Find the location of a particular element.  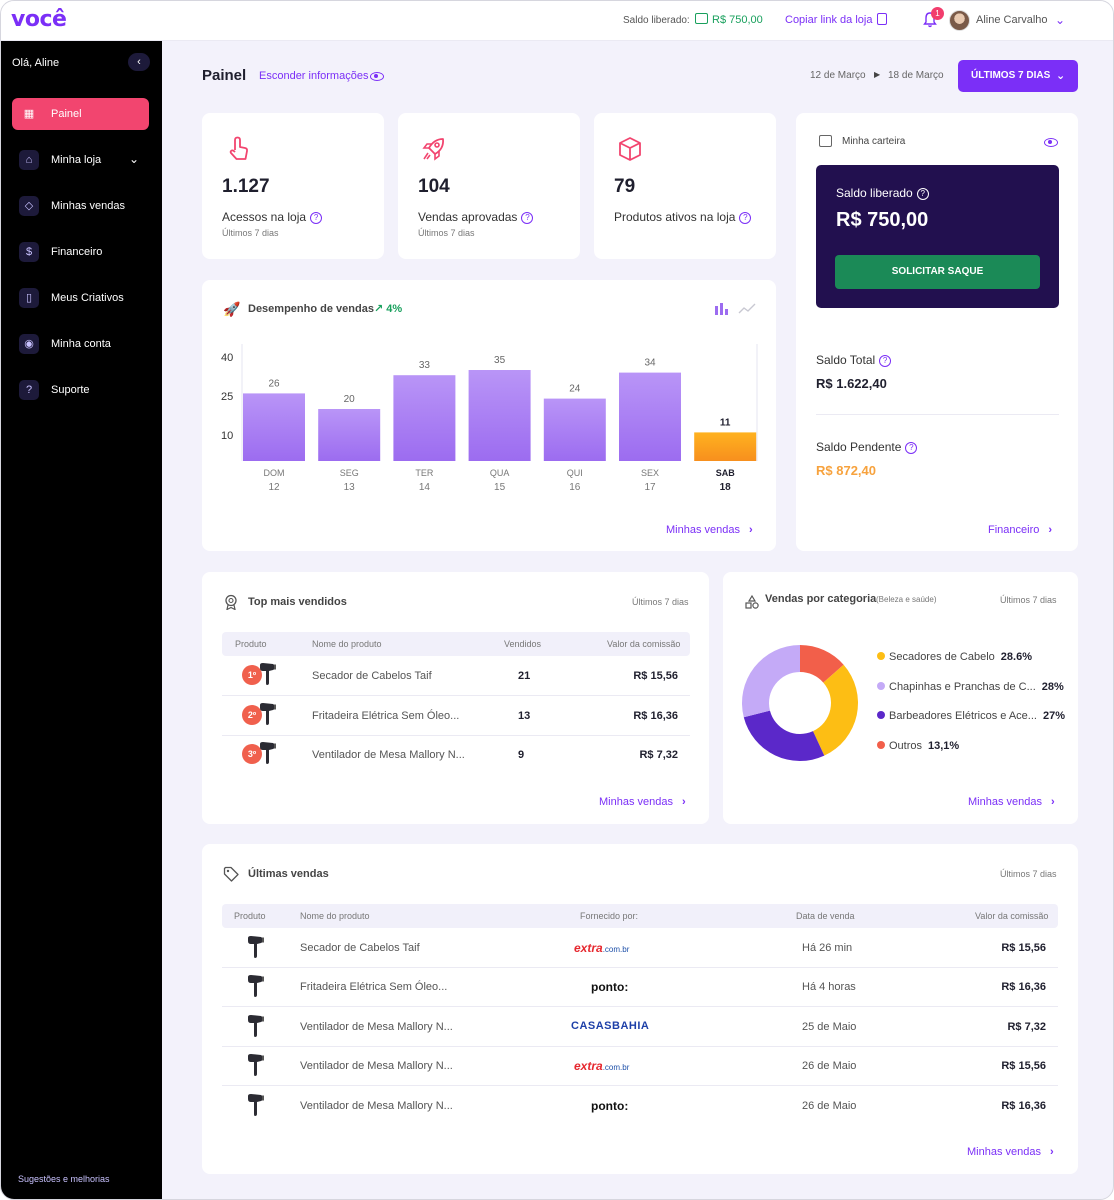

table-row: 1º Secador de Cabelos Taif 21 R$ 15,56 is located at coordinates (456, 676).